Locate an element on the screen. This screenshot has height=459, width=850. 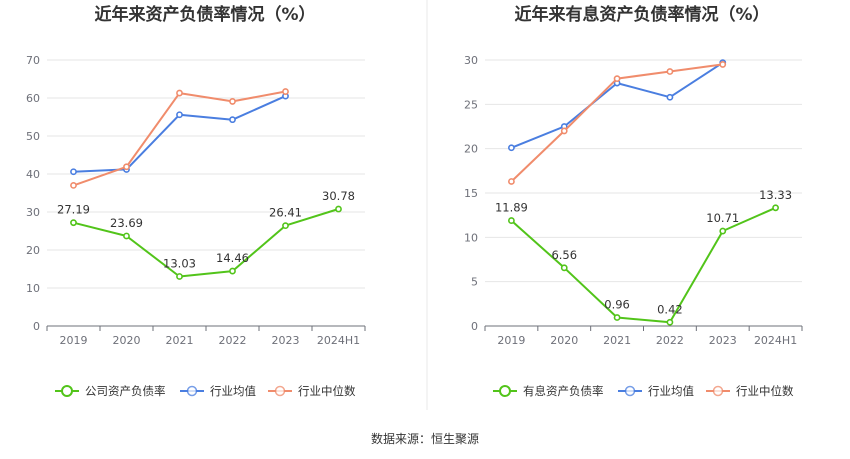
data-label: 11.89 is located at coordinates (511, 208).